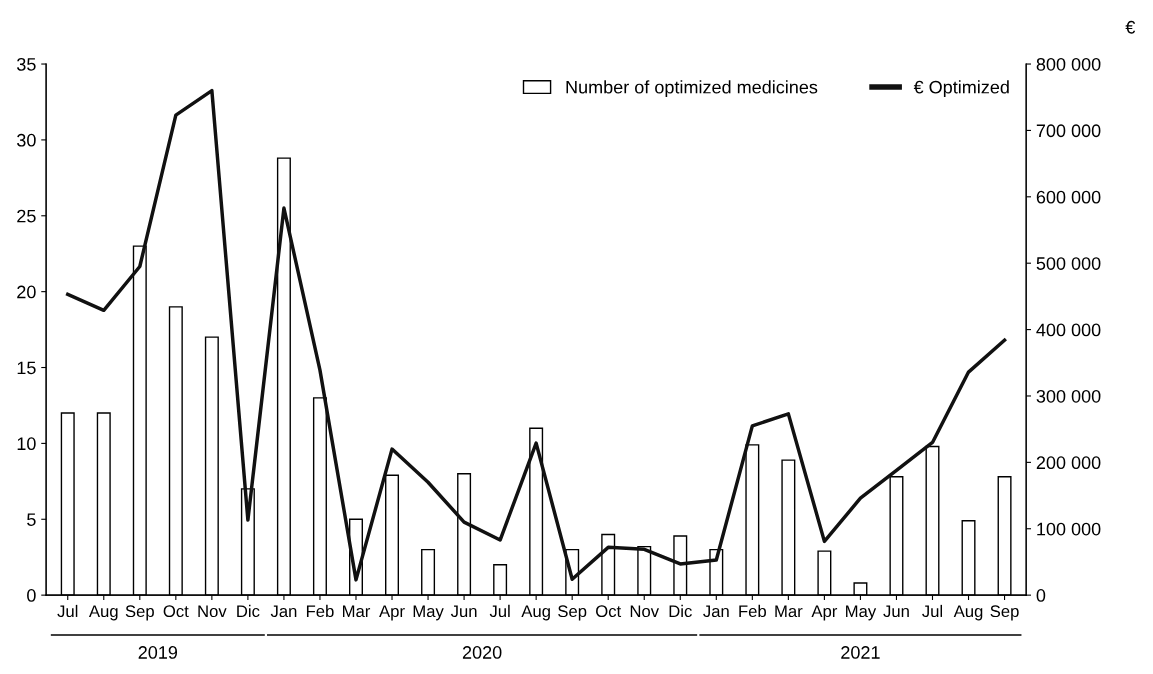 The height and width of the screenshot is (674, 1153). Describe the element at coordinates (31, 595) in the screenshot. I see `y-tick-label: 0` at that location.